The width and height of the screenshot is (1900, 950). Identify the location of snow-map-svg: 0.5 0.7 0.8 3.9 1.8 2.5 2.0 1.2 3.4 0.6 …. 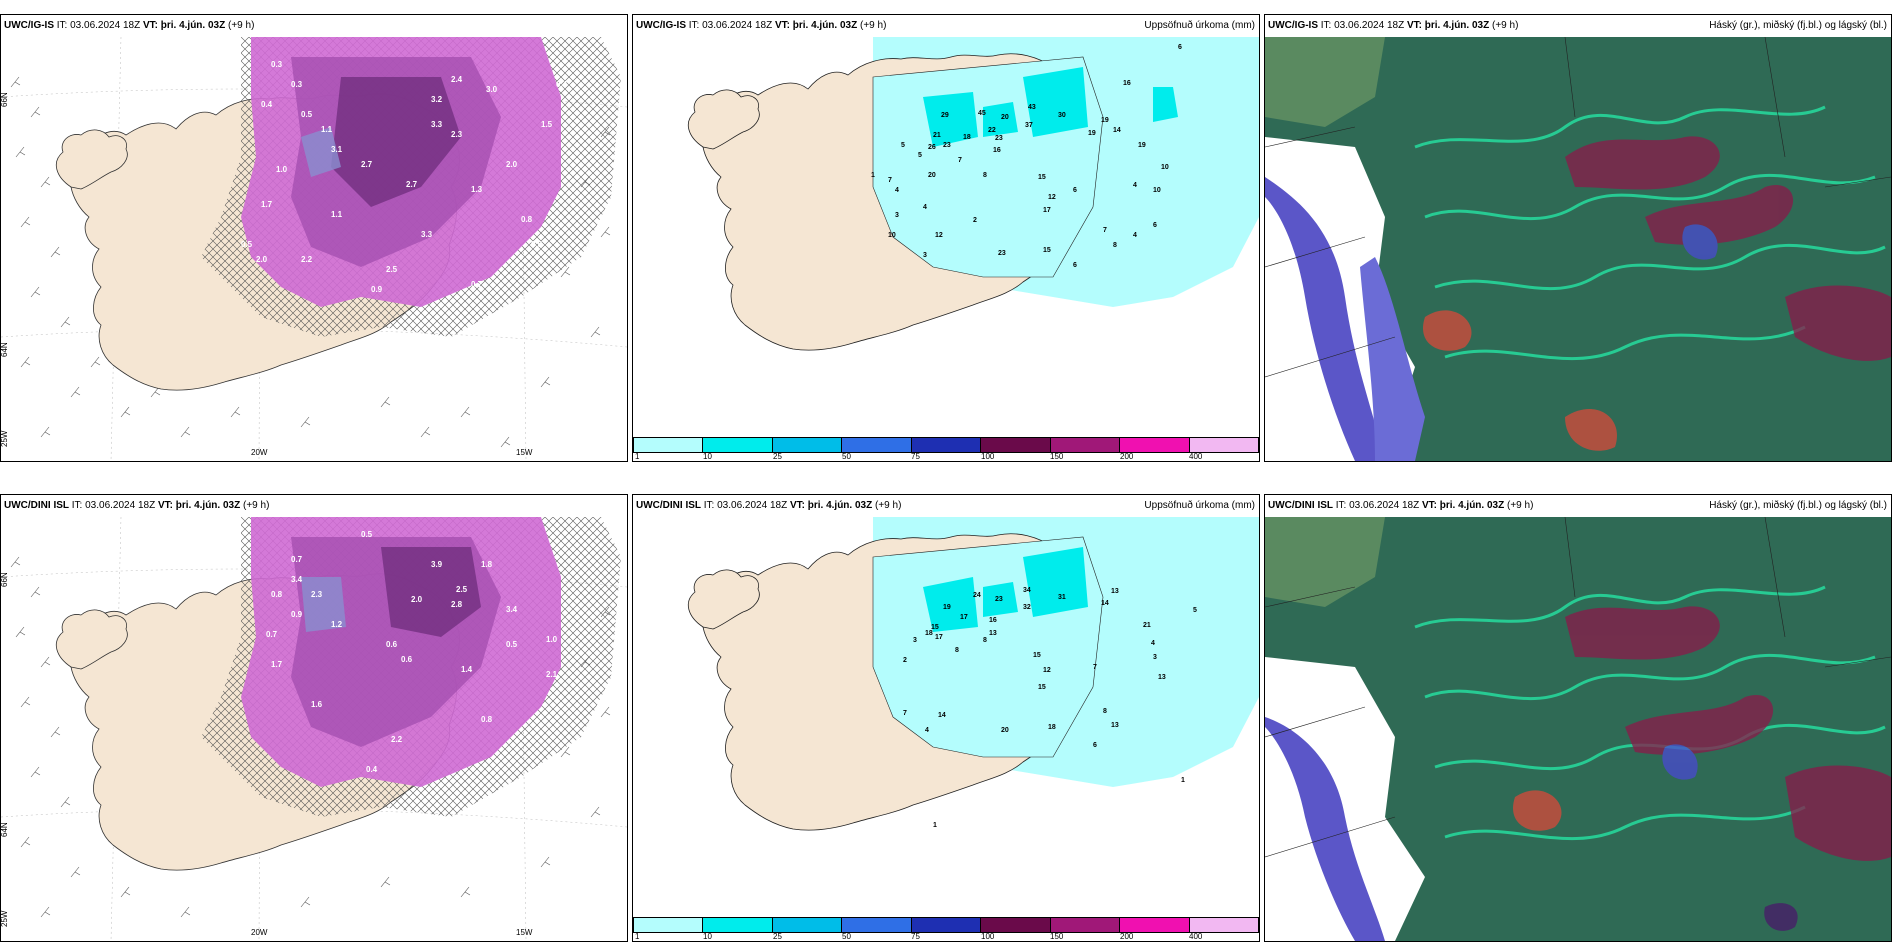
(314, 729).